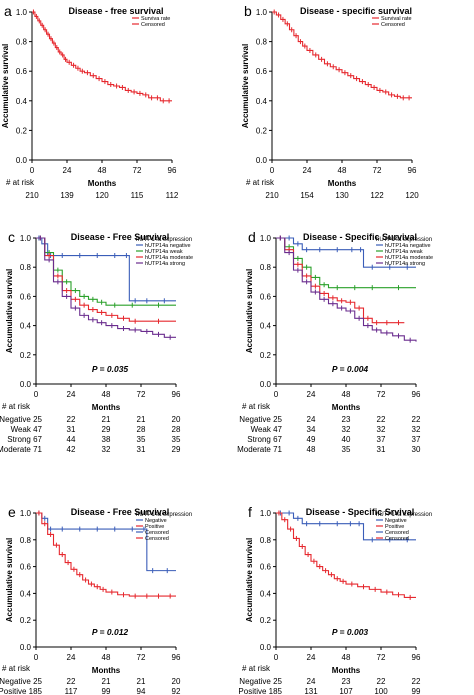 The image size is (474, 695). I want to click on risk-value: 23, so click(346, 419).